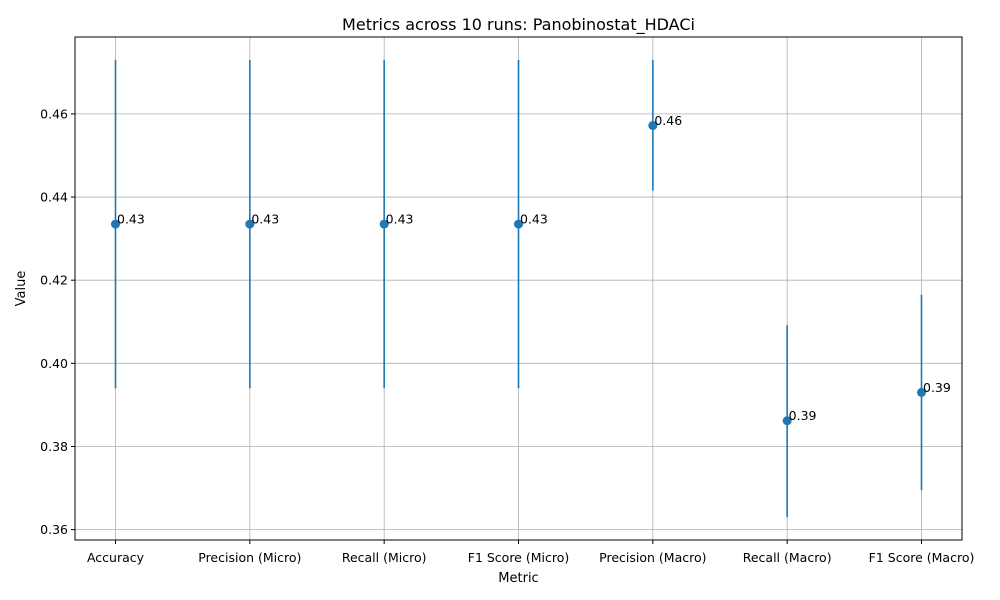 The width and height of the screenshot is (1000, 600). I want to click on x-tick-label: Accuracy, so click(116, 557).